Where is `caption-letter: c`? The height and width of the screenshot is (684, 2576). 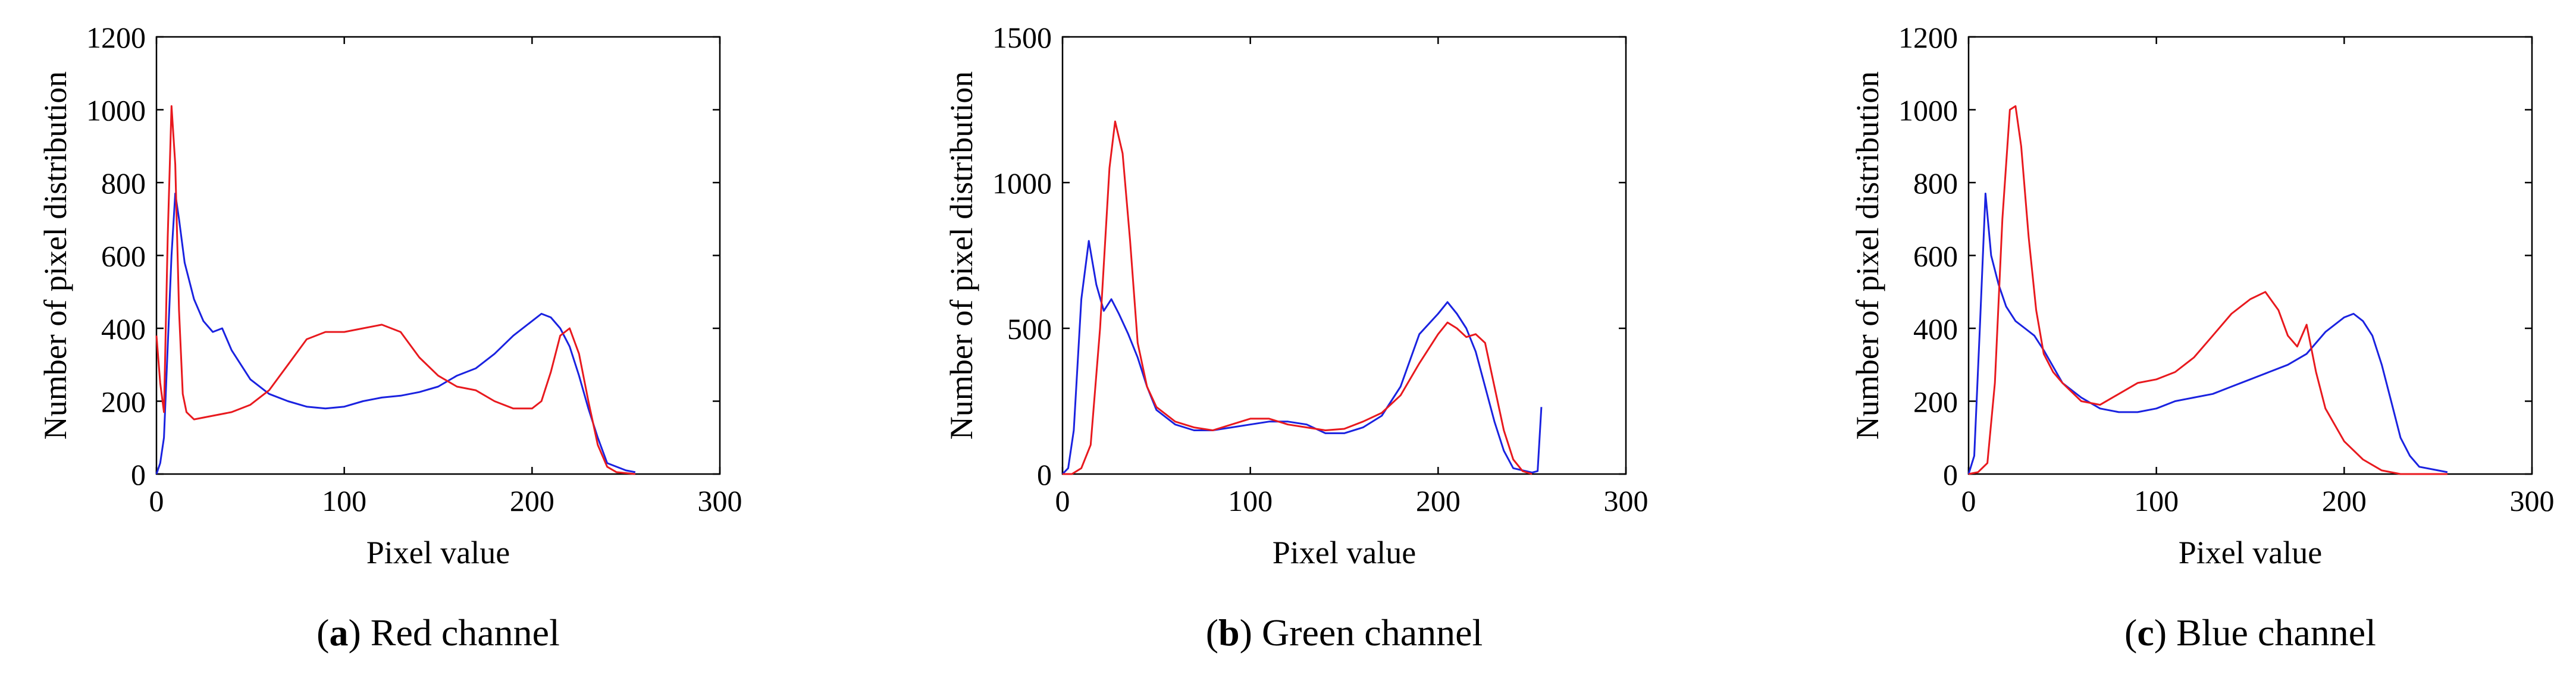 caption-letter: c is located at coordinates (2145, 632).